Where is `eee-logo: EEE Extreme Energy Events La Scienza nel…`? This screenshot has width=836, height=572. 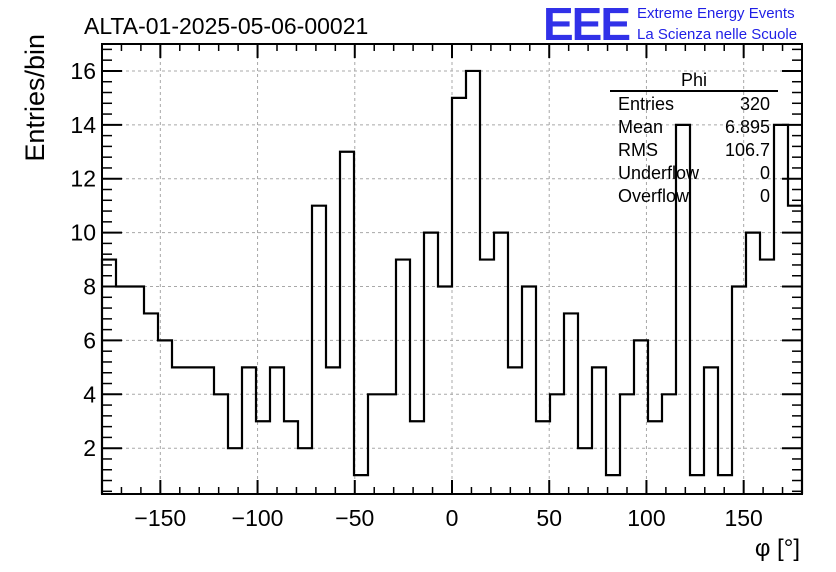 eee-logo: EEE Extreme Energy Events La Scienza nel… is located at coordinates (670, 25).